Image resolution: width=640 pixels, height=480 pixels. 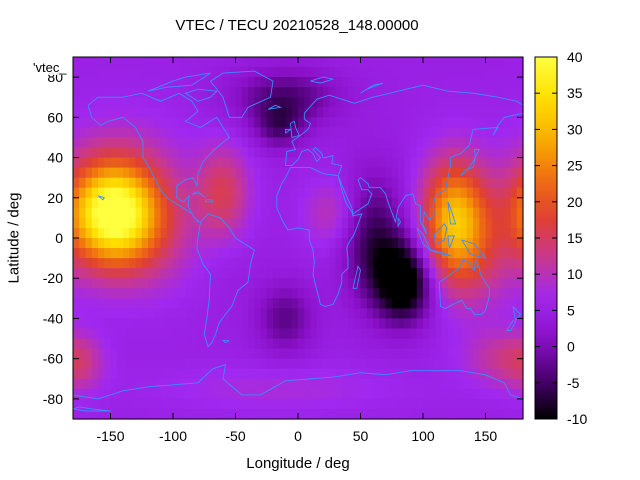 What do you see at coordinates (55, 158) in the screenshot?
I see `y-tick-label: 40` at bounding box center [55, 158].